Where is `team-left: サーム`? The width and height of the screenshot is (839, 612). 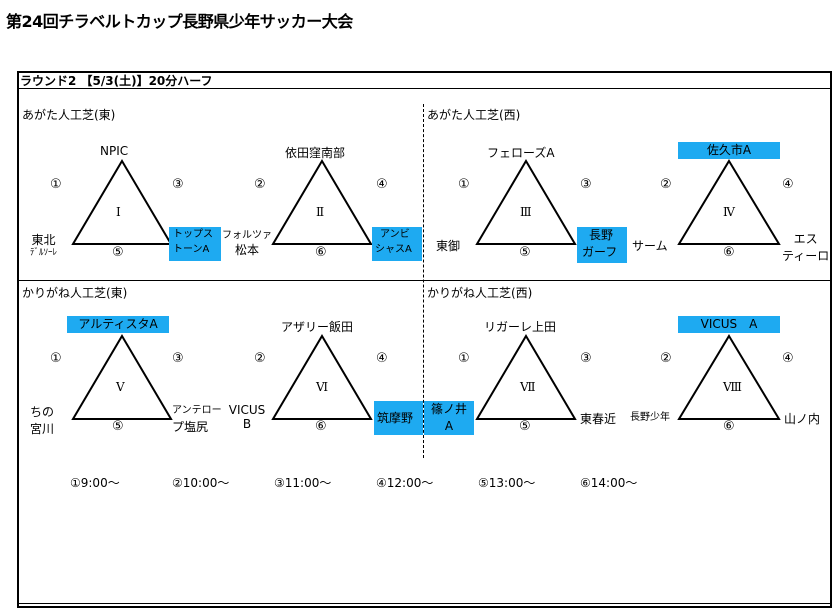
team-left: サーム is located at coordinates (650, 246).